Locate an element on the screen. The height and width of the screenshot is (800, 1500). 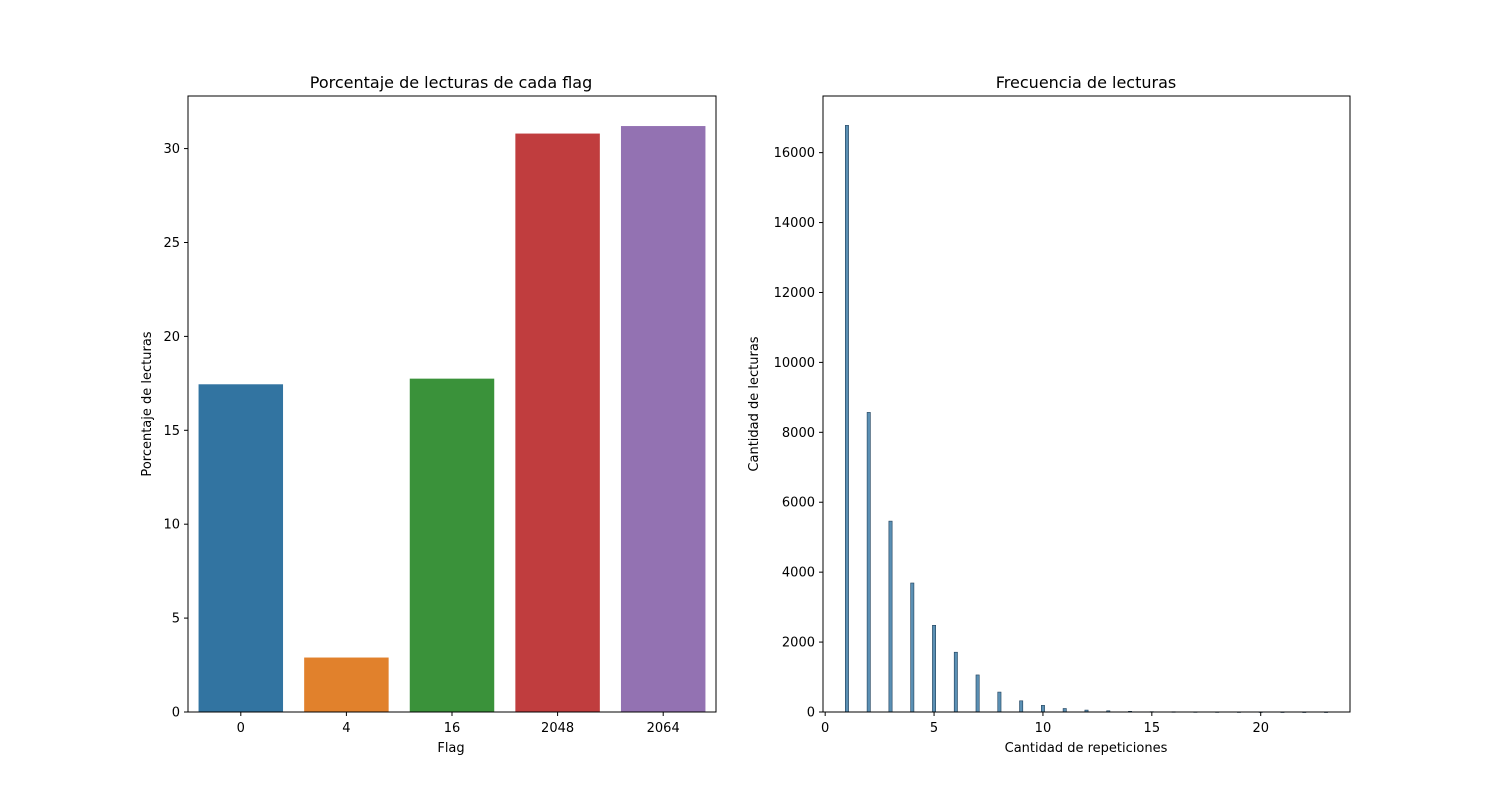
y-tick-label: 25 is located at coordinates (171, 243).